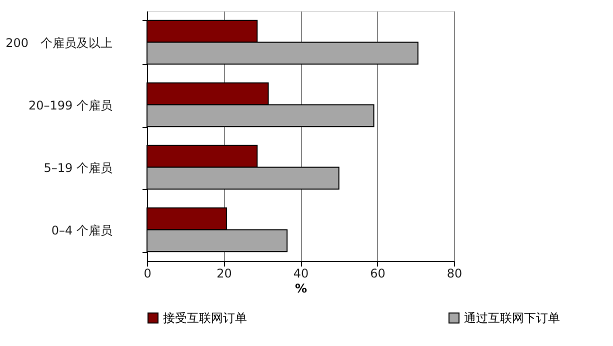  I want to click on y-tick-label: 200 个雇员及以上, so click(59, 43).